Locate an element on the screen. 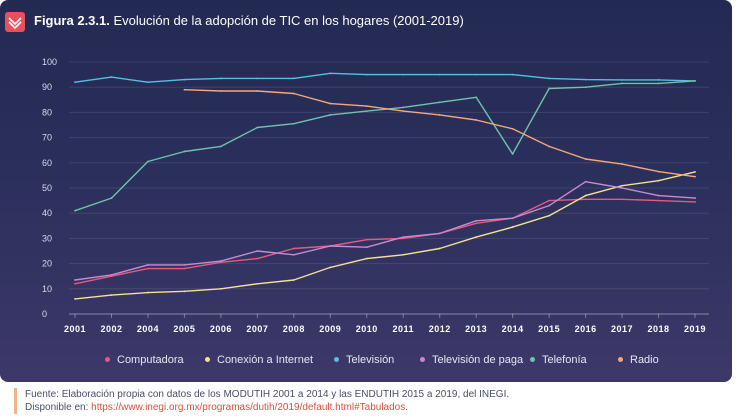 Image resolution: width=750 pixels, height=418 pixels. legend-item: Televisión is located at coordinates (364, 360).